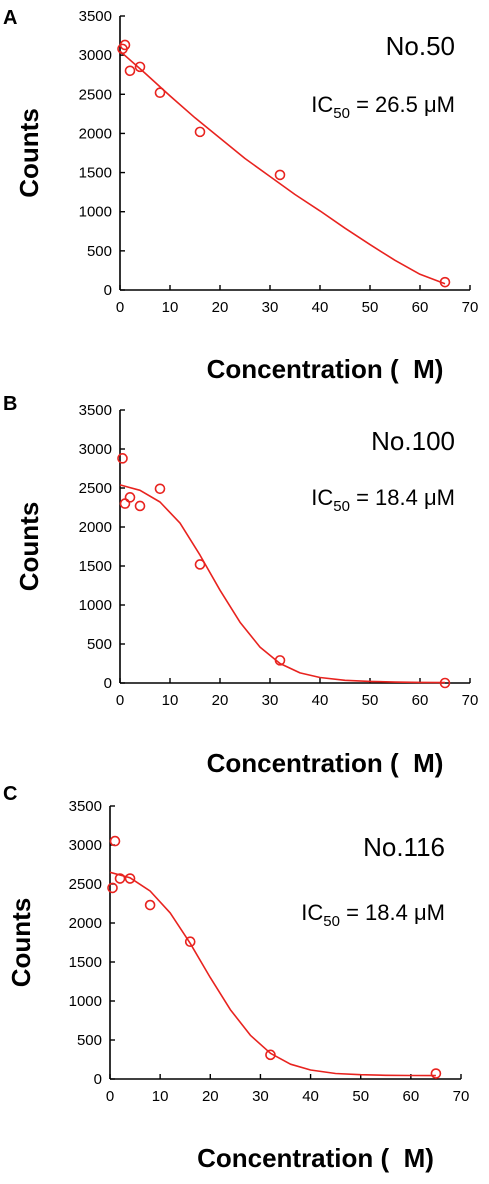 The image size is (489, 1184). Describe the element at coordinates (10, 18) in the screenshot. I see `panel-letter: A` at that location.